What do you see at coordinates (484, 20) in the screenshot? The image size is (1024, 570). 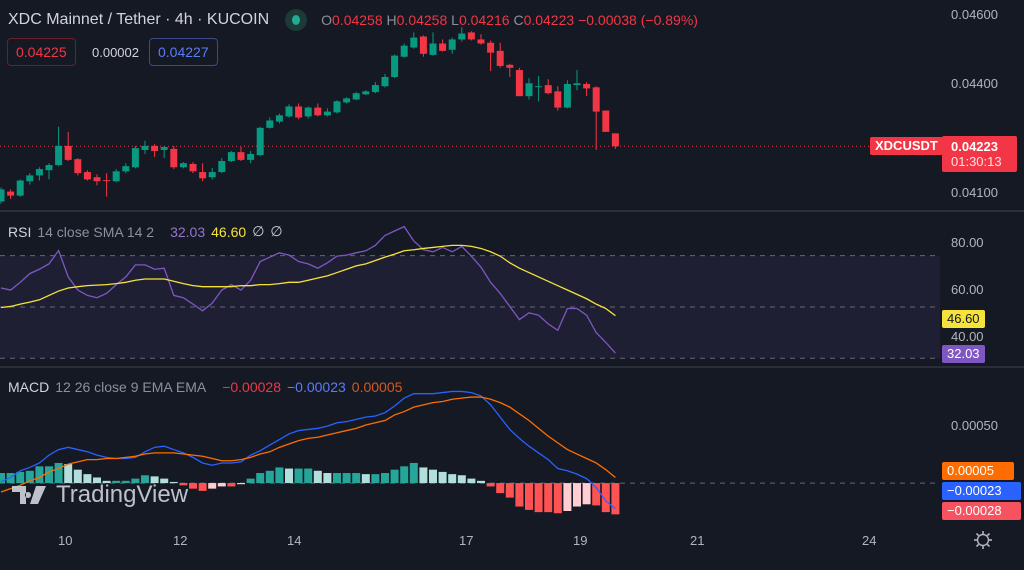 I see `low-value: 0.04216` at bounding box center [484, 20].